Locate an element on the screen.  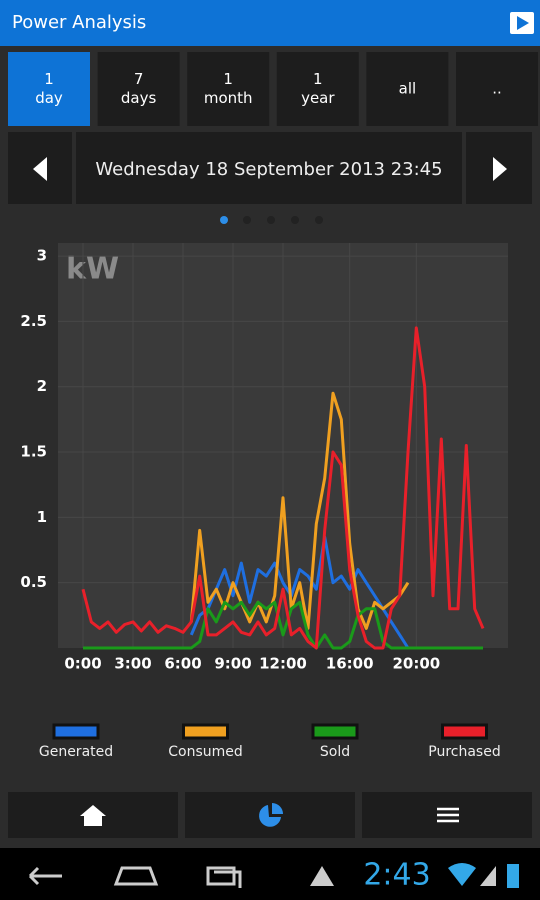
page-dots is located at coordinates (271, 220).